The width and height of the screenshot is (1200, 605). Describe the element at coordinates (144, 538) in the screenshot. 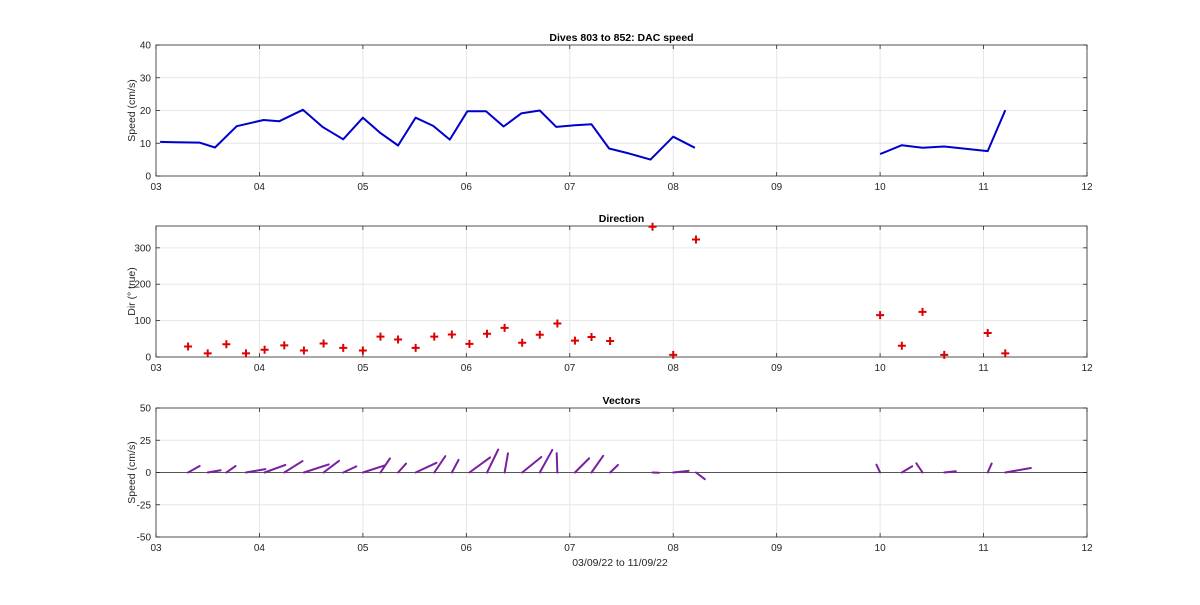

I see `y-tick-label: -50` at that location.